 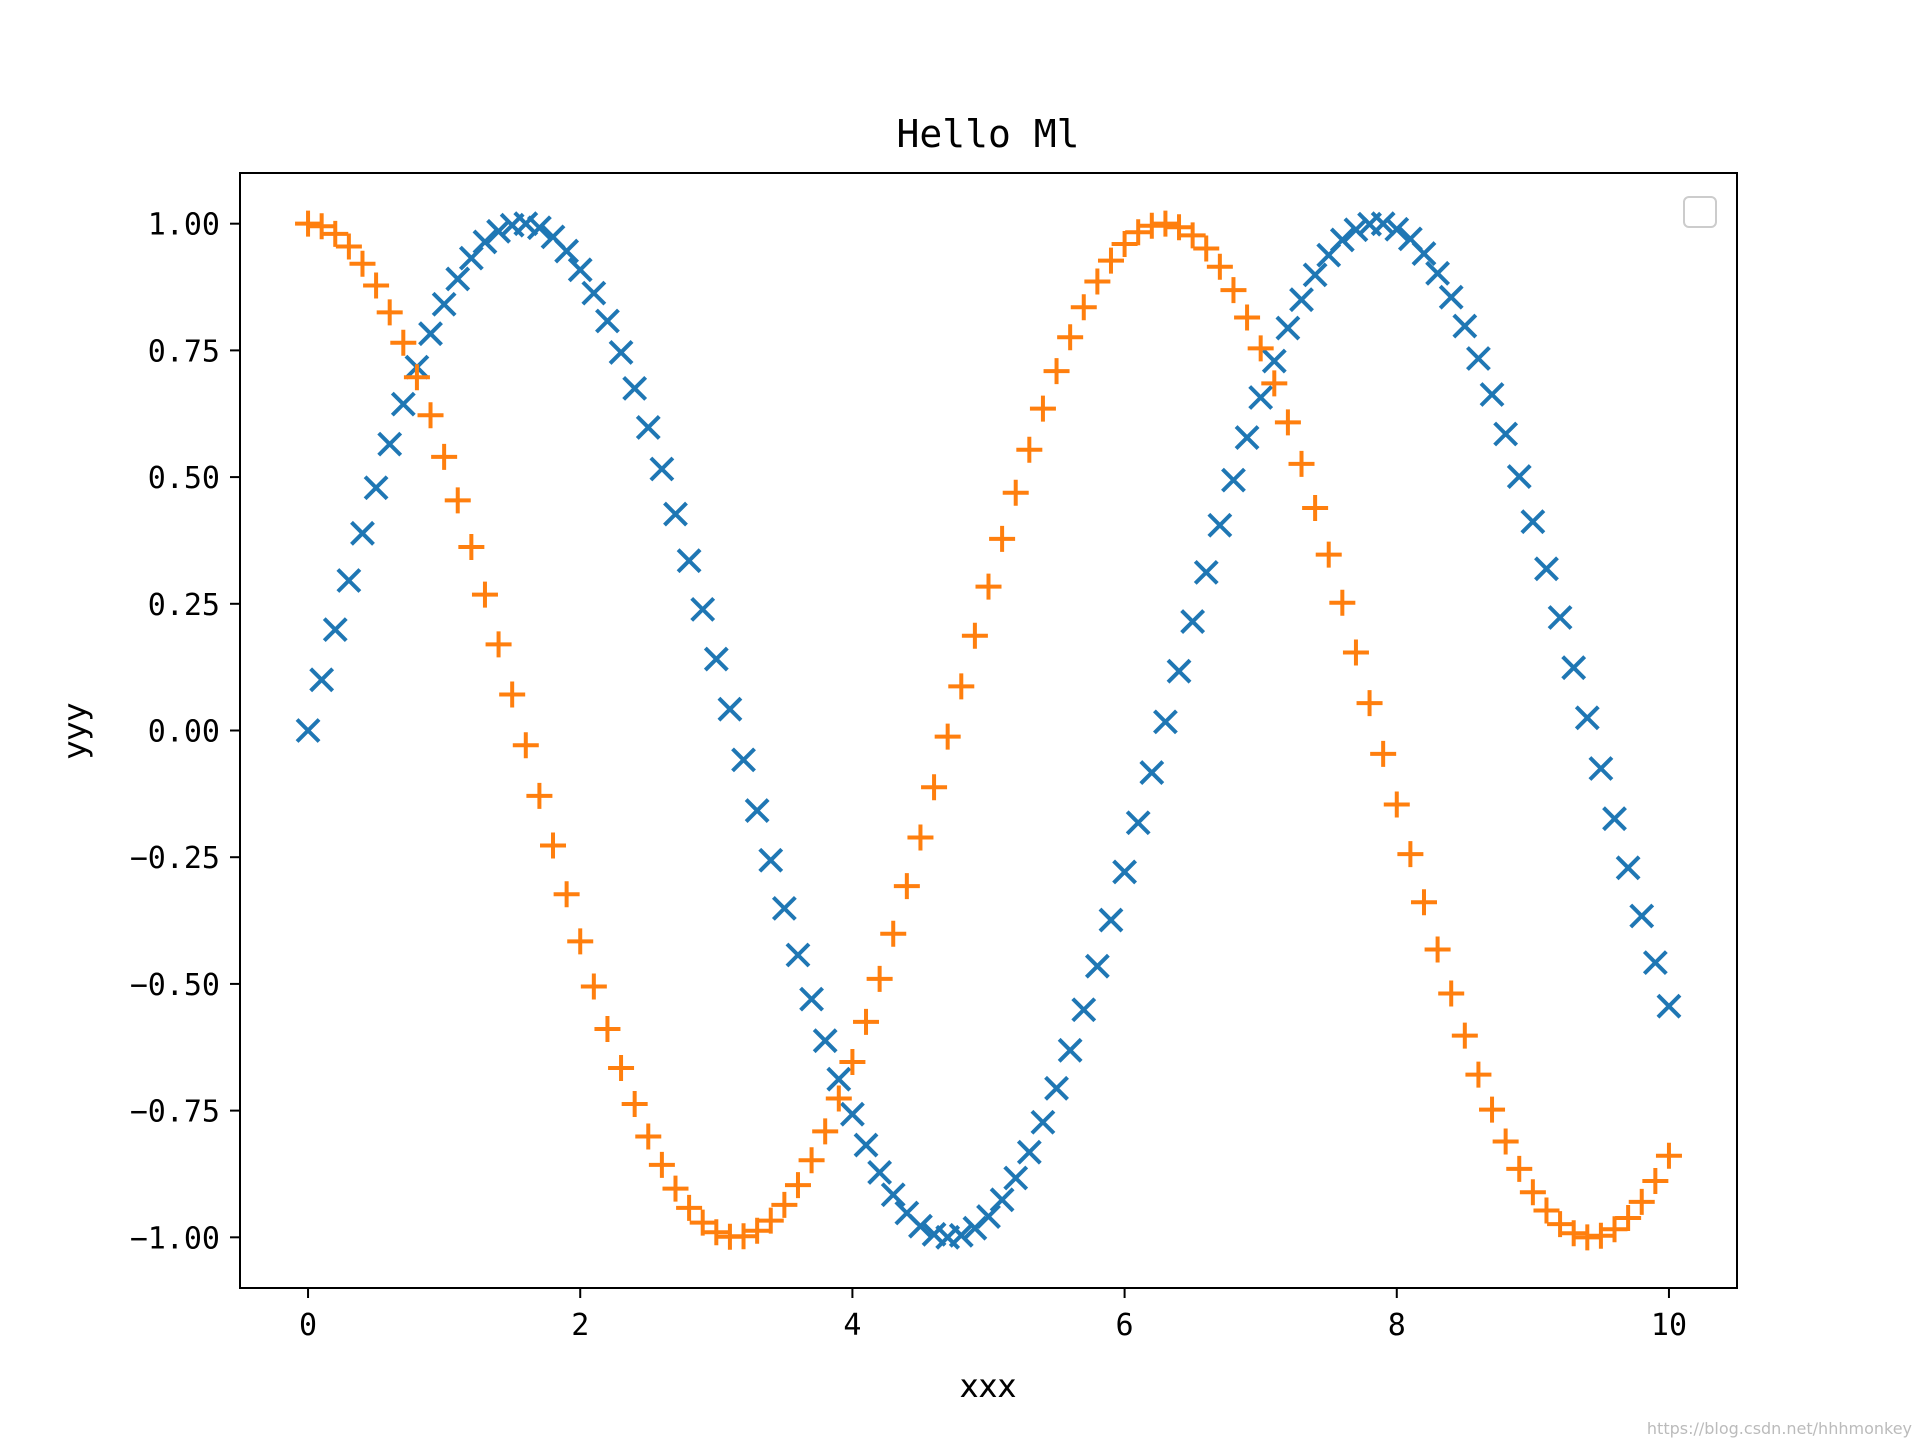 What do you see at coordinates (988, 1386) in the screenshot?
I see `x-axis-label: xxx` at bounding box center [988, 1386].